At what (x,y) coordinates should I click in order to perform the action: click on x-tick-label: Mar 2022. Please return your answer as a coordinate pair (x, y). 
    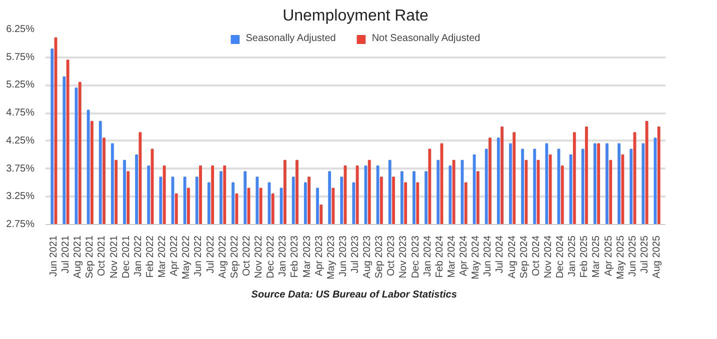
    Looking at the image, I should click on (162, 256).